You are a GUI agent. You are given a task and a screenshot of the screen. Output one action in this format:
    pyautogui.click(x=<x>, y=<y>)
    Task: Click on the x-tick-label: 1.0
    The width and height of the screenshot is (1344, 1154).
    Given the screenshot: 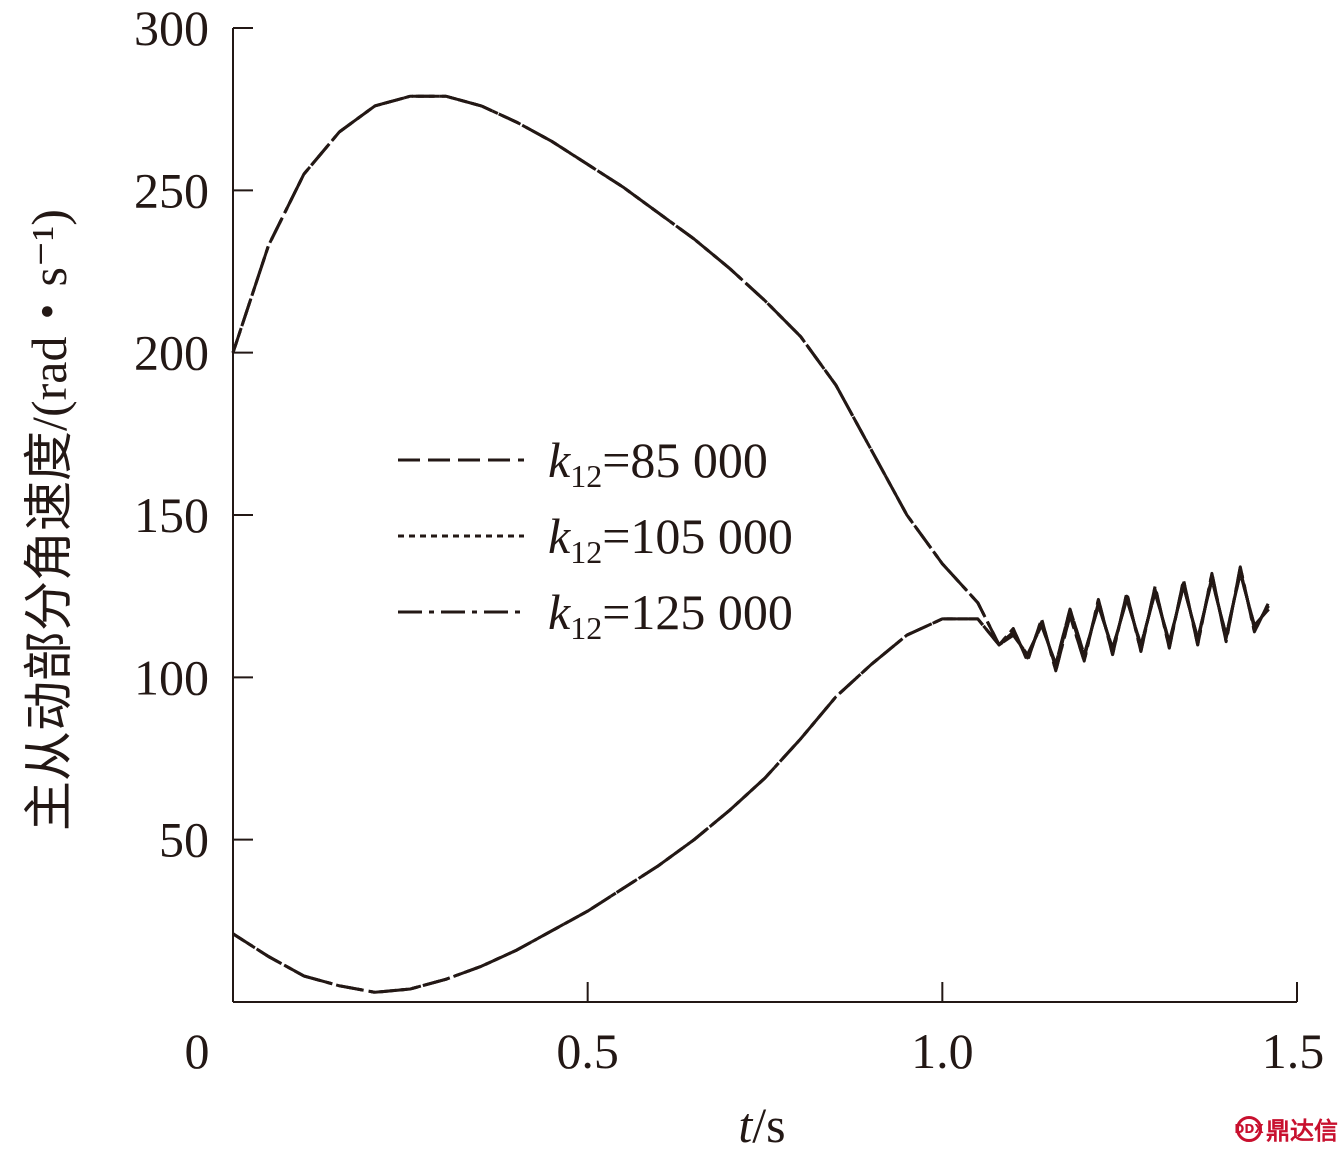 What is the action you would take?
    pyautogui.click(x=942, y=1051)
    